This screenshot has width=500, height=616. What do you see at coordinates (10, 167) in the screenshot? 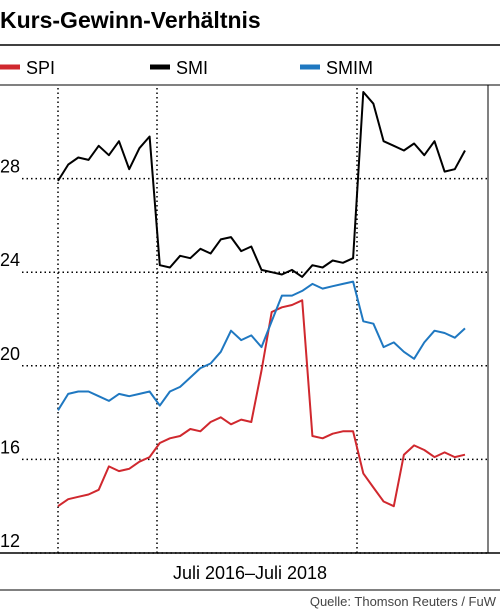
I see `y-tick-label: 28` at bounding box center [10, 167].